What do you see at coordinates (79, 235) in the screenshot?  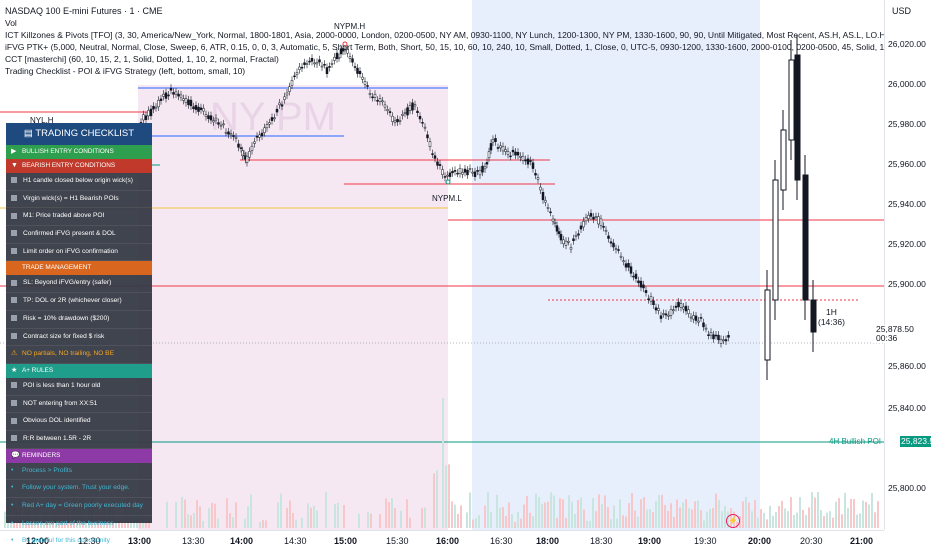 I see `checklist-item: Confirmed iFVG present & DOL` at bounding box center [79, 235].